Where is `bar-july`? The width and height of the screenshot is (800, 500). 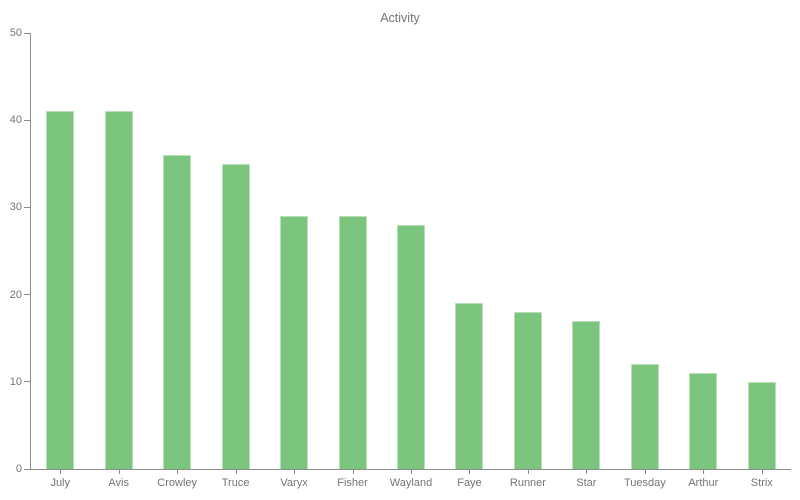 bar-july is located at coordinates (60, 290).